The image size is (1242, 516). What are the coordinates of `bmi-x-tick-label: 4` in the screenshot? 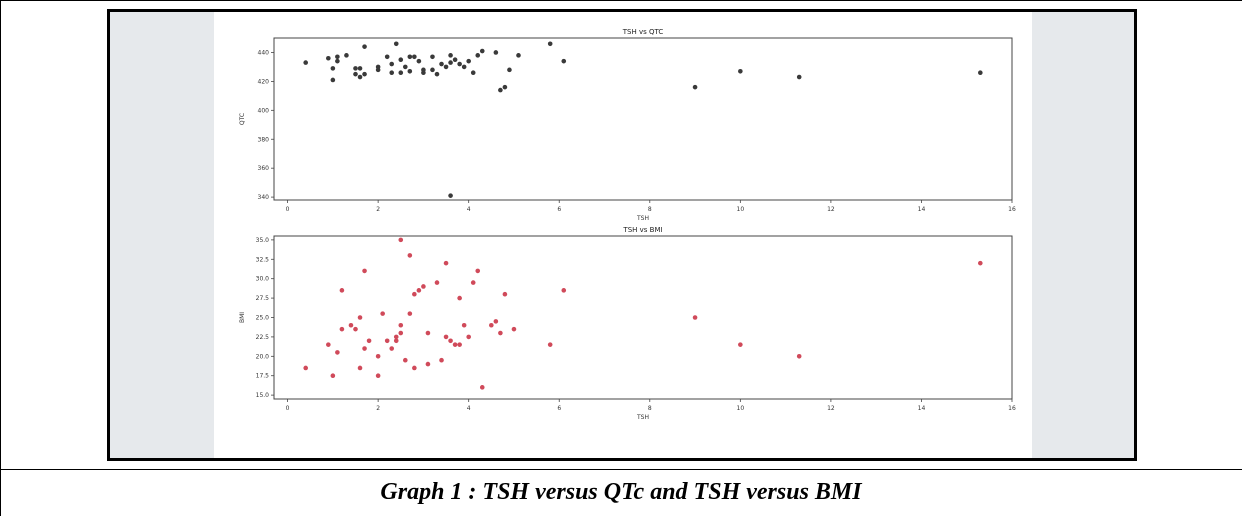 It's located at (469, 408).